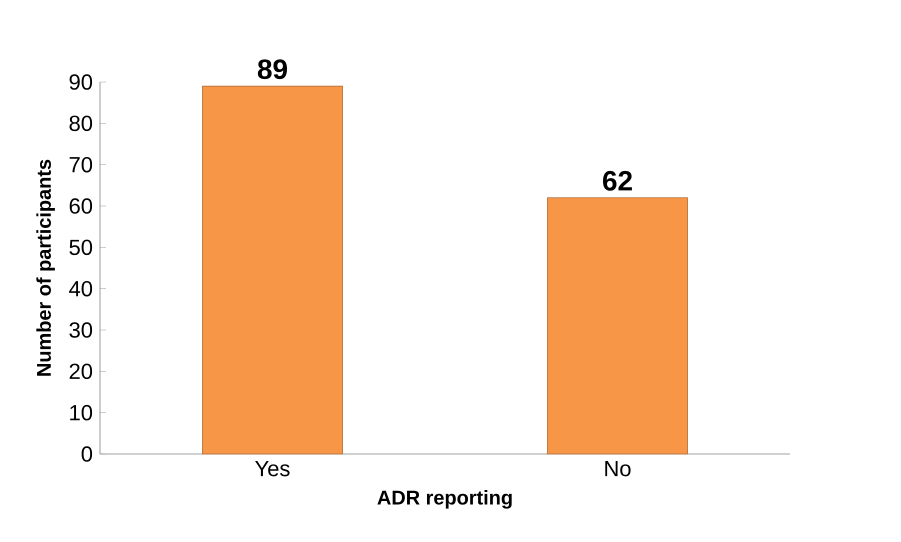 This screenshot has height=542, width=901. I want to click on y-tick-label: 50, so click(80, 248).